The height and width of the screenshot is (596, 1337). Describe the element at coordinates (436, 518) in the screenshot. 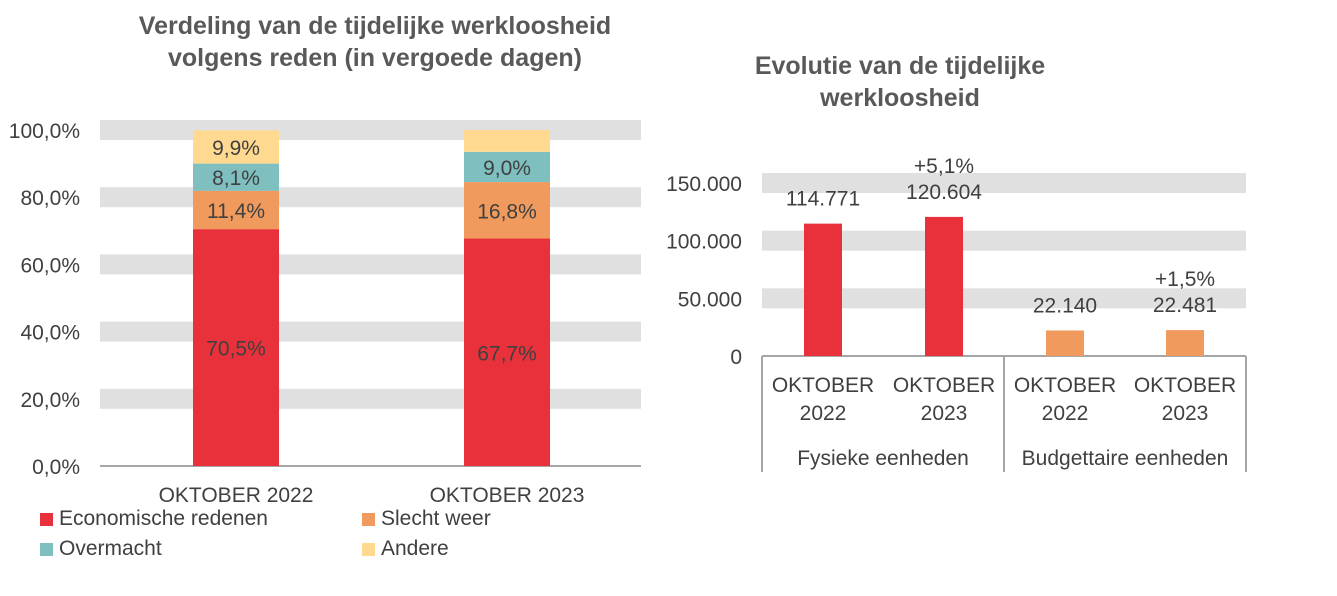

I see `legend-label: Slecht weer` at that location.